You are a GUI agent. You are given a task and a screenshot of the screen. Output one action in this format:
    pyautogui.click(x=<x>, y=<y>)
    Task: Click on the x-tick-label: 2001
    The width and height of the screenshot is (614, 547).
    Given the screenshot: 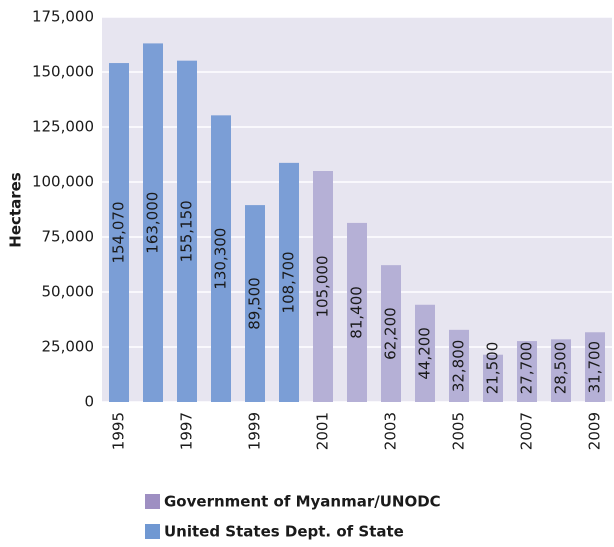 What is the action you would take?
    pyautogui.click(x=323, y=431)
    